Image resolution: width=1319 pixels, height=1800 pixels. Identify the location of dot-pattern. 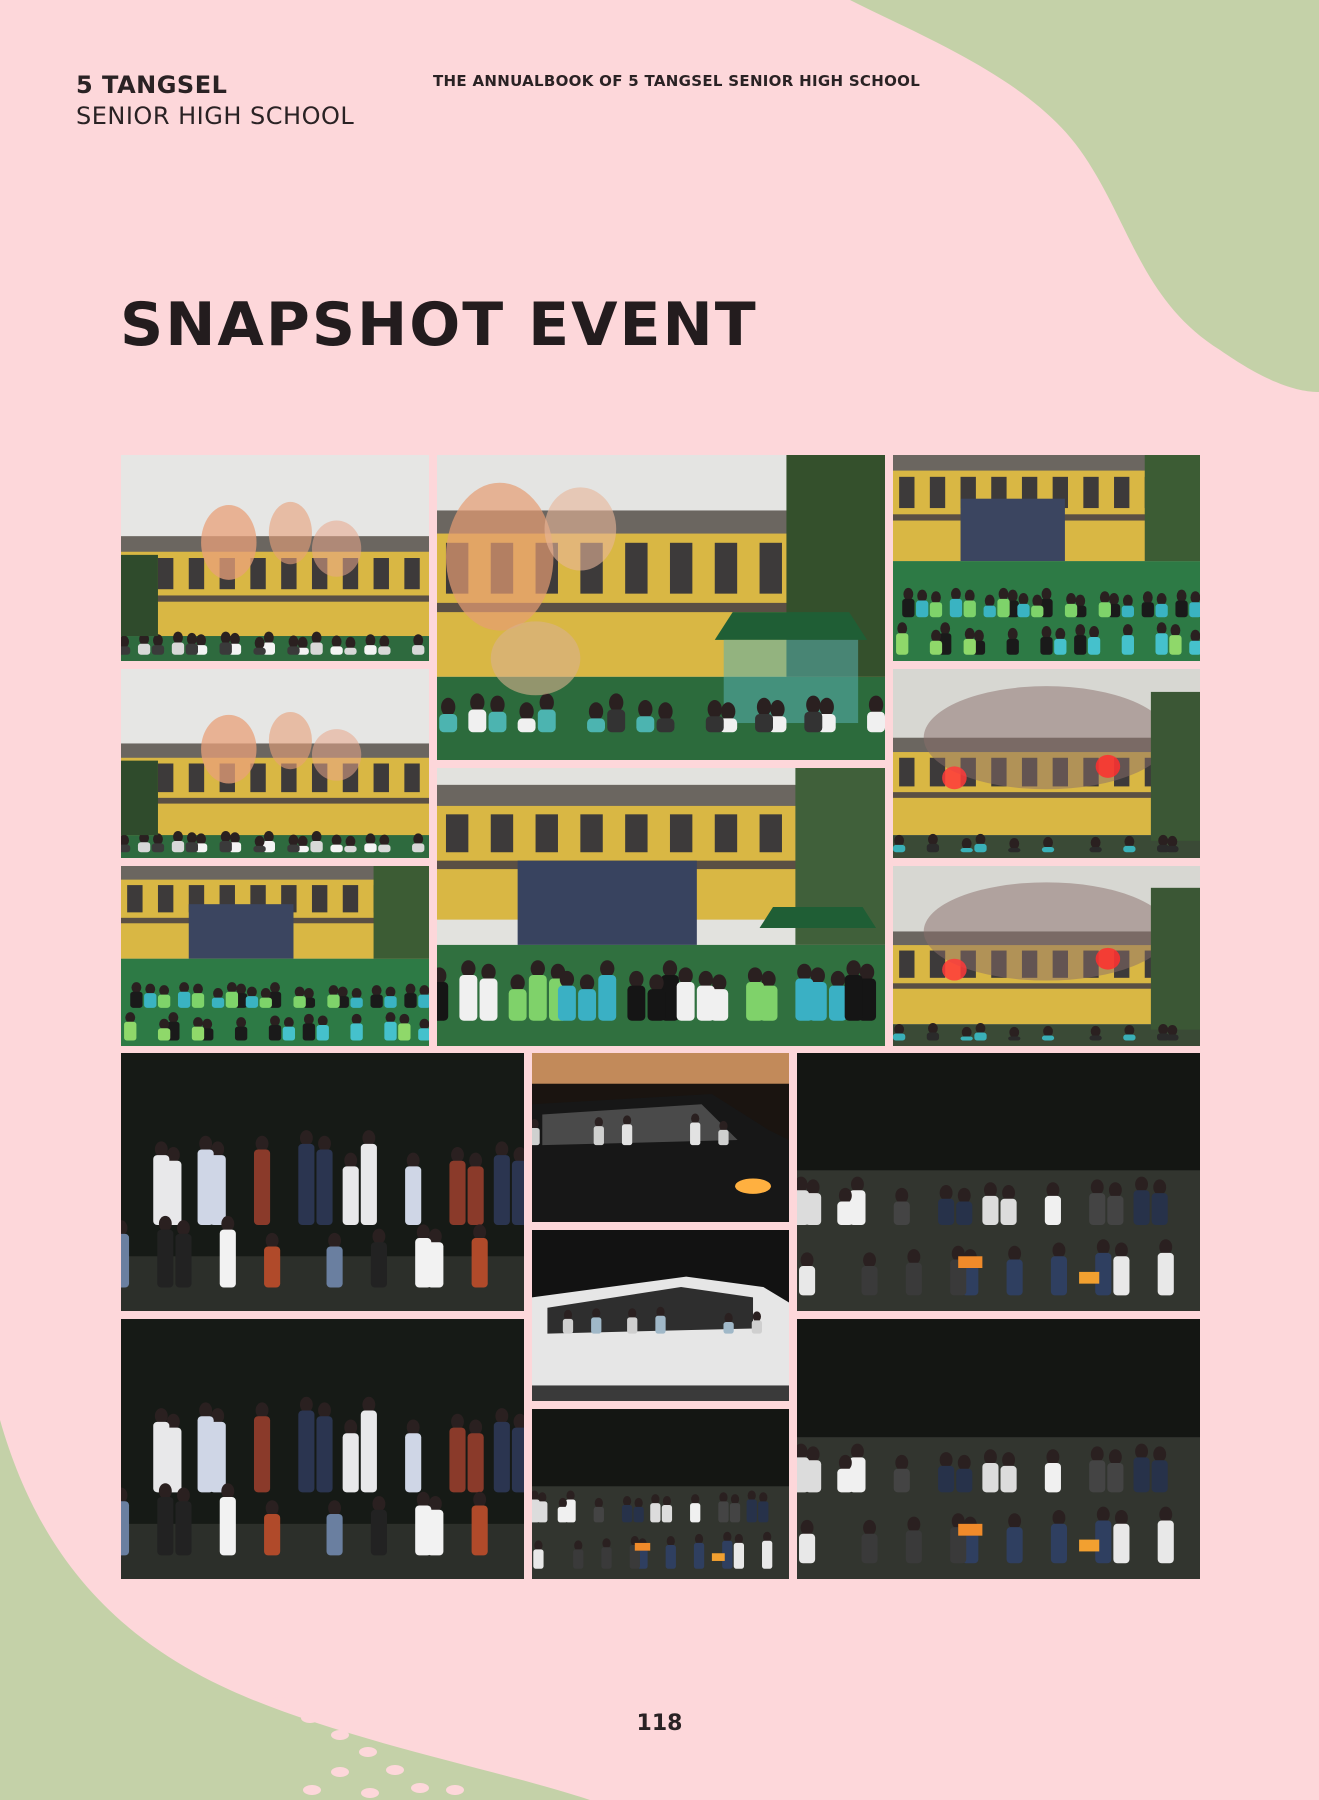
(367, 1747).